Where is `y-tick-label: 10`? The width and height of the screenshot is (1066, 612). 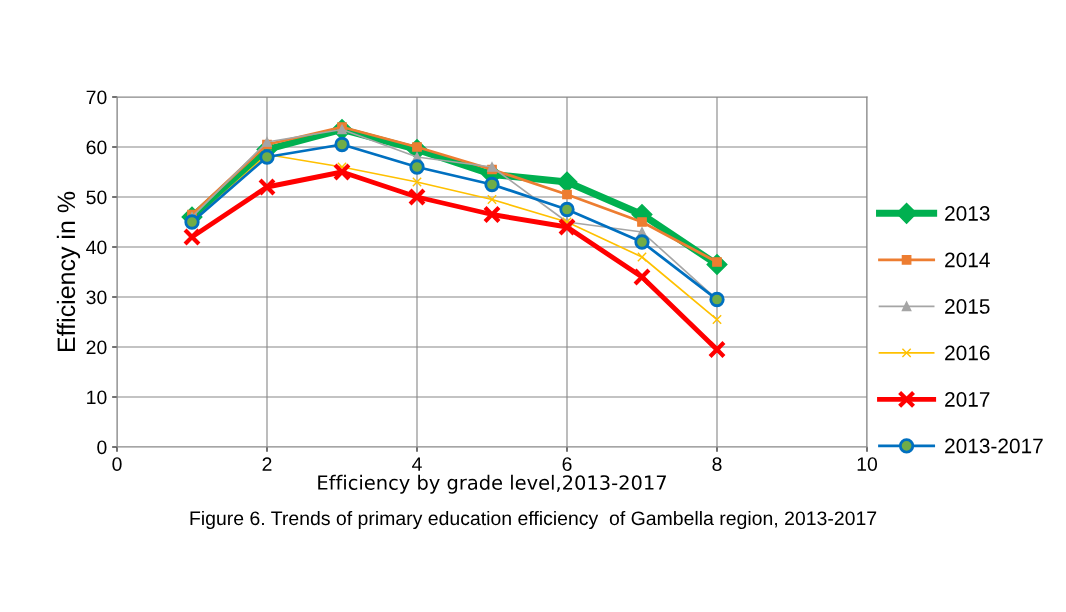 y-tick-label: 10 is located at coordinates (97, 397).